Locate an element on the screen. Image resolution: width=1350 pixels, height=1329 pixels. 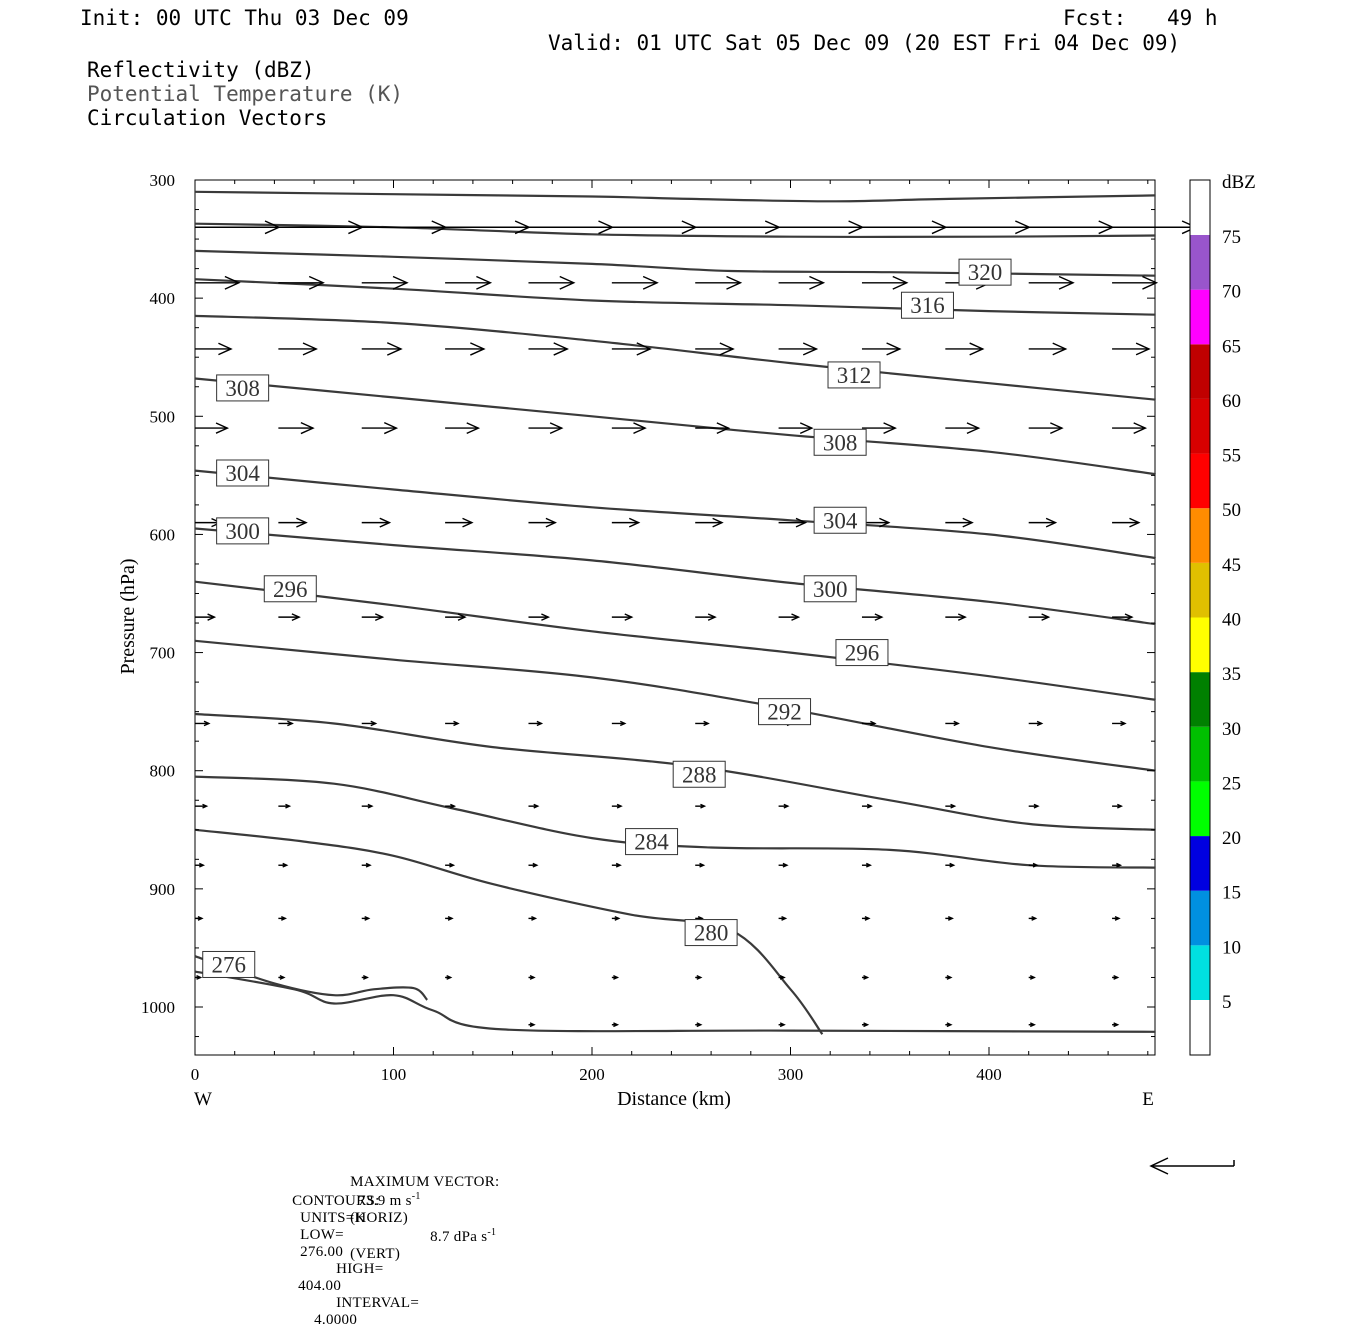
colorbar-tick-label: 70 is located at coordinates (1231, 292).